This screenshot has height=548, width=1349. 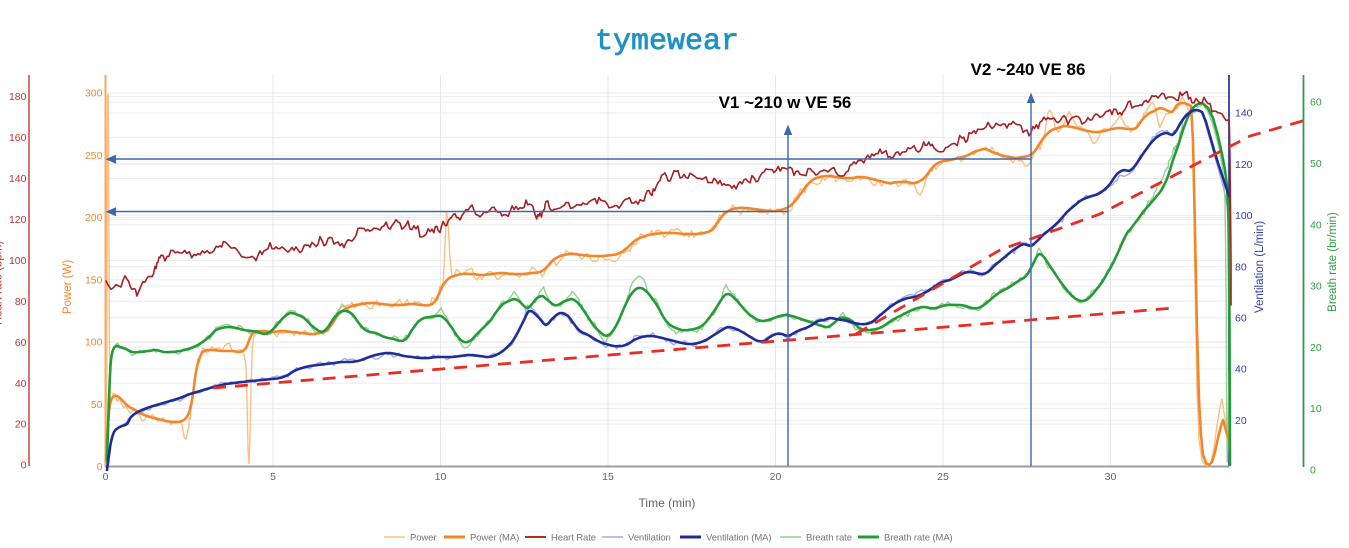 What do you see at coordinates (1333, 262) in the screenshot?
I see `svg-text: Breath rate (br/min)` at bounding box center [1333, 262].